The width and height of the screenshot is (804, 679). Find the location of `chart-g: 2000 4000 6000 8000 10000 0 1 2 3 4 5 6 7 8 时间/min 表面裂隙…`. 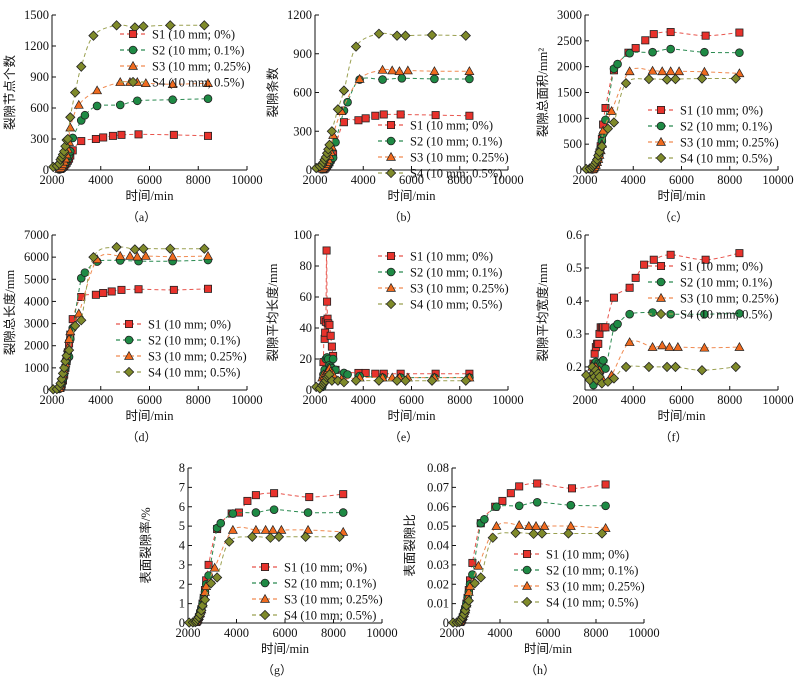

chart-g: 2000 4000 6000 8000 10000 0 1 2 3 4 5 6 7 8 时间/min 表面裂隙… is located at coordinates (268, 569).